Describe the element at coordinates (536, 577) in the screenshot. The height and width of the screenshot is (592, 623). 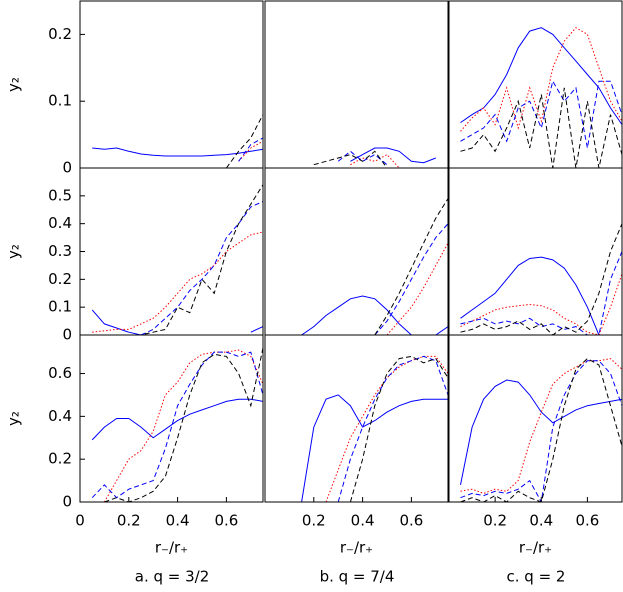
I see `caption: c. q = 2` at that location.